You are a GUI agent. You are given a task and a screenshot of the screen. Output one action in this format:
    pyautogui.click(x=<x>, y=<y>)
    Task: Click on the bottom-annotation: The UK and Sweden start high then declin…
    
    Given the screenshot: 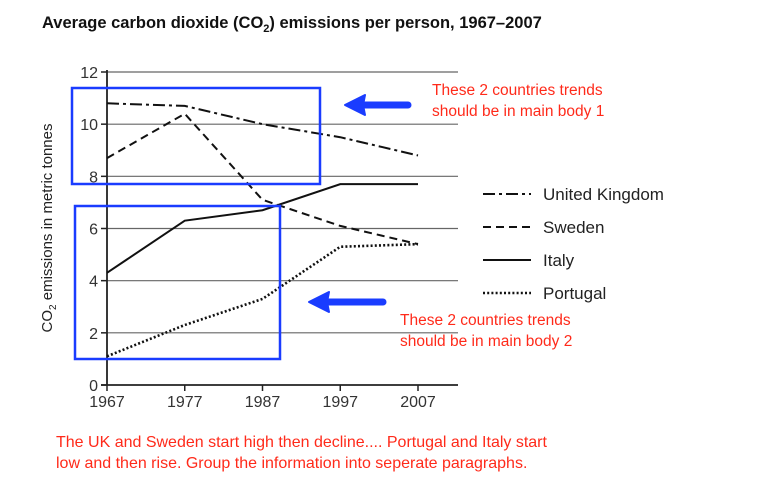 What is the action you would take?
    pyautogui.click(x=301, y=453)
    